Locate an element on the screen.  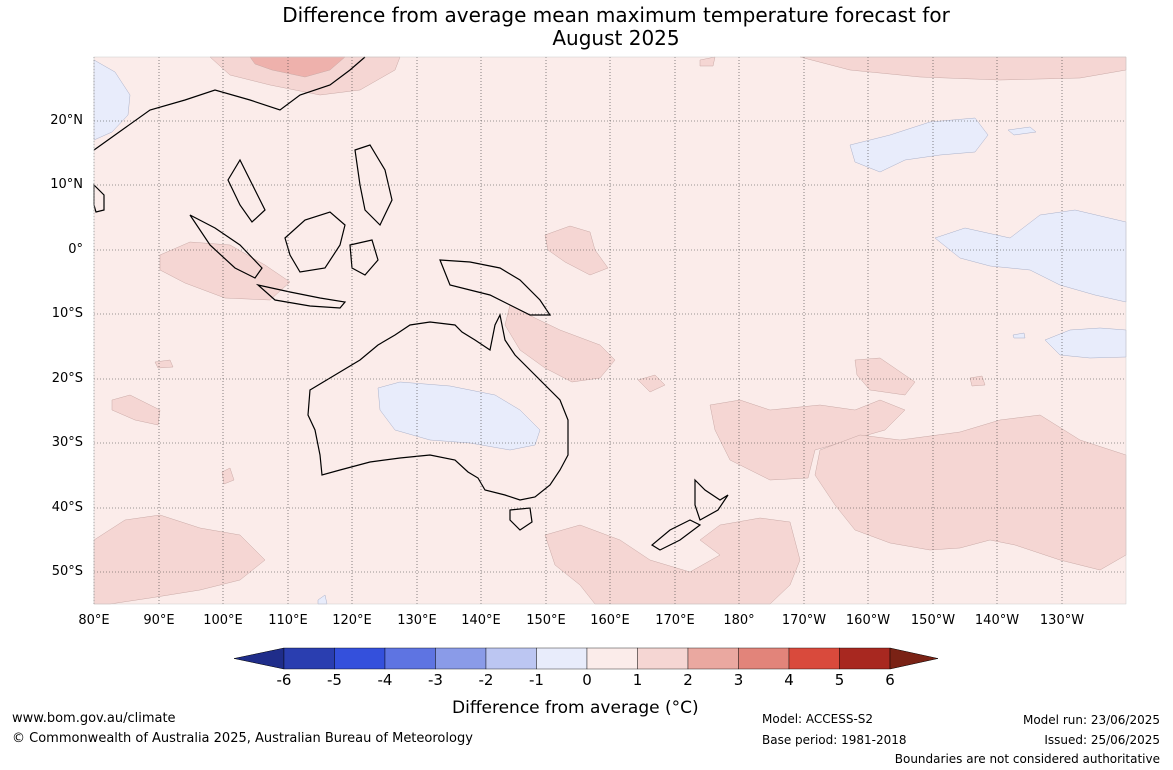
tasmania-coastline is located at coordinates (521, 519).